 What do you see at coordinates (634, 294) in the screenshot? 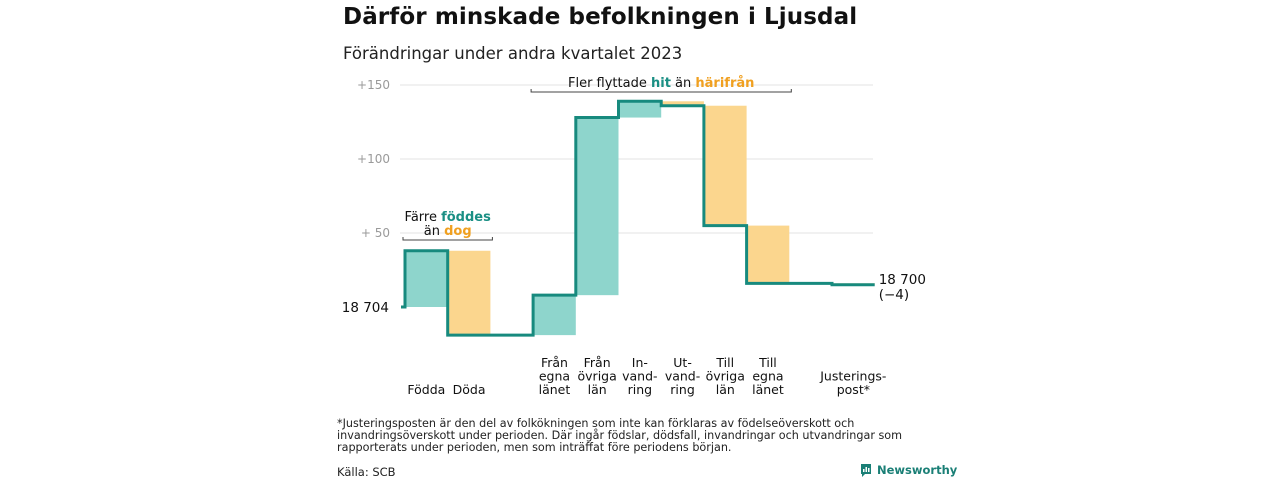
I see `end-labels: 18 704 18 700(−4)` at bounding box center [634, 294].